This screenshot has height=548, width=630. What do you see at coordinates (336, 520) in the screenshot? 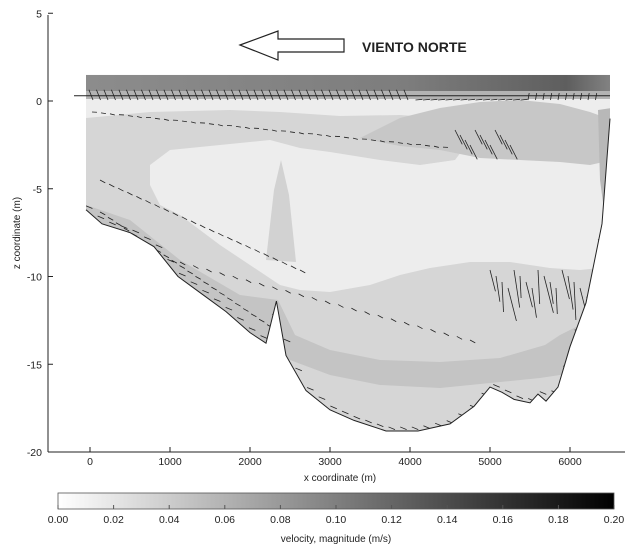
I see `colorbar-tick-label: 0.10` at bounding box center [336, 520].